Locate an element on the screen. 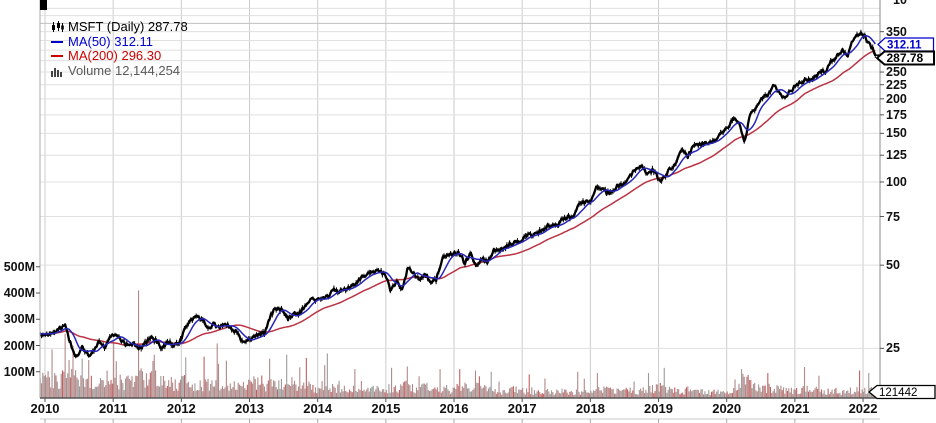 The width and height of the screenshot is (936, 423). svg-text: 287.78 is located at coordinates (905, 58).